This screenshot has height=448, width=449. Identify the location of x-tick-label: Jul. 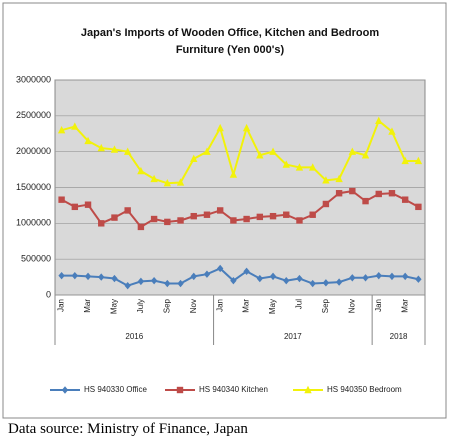
(299, 304).